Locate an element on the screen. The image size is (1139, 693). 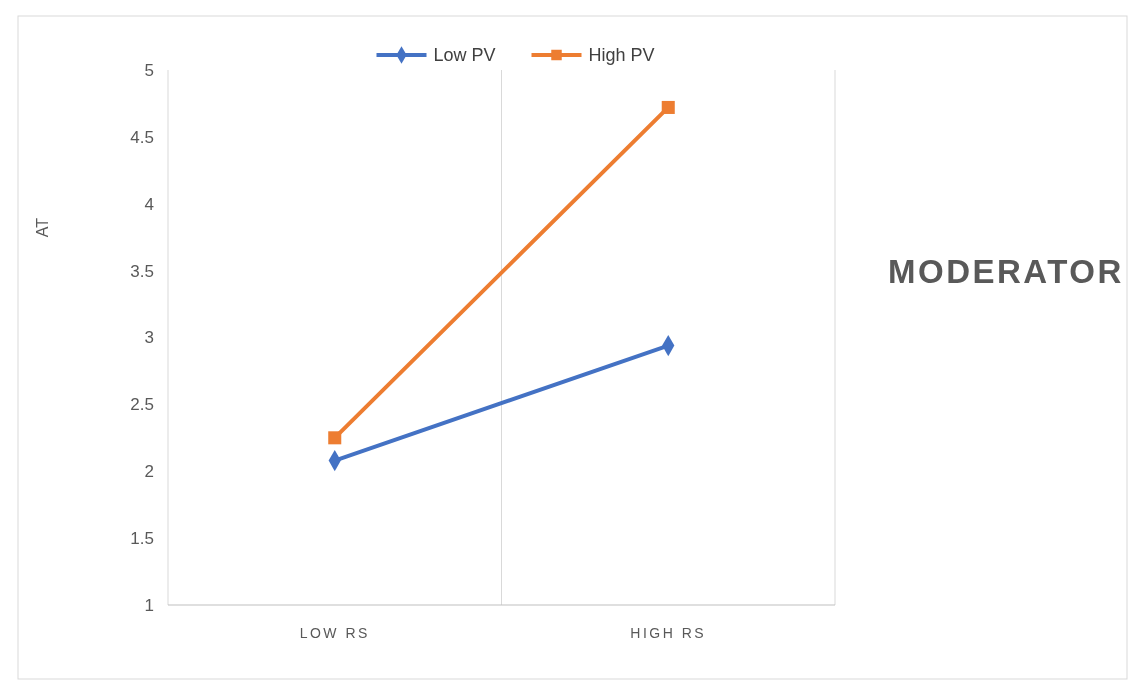
y-tick-label: 2 is located at coordinates (149, 472).